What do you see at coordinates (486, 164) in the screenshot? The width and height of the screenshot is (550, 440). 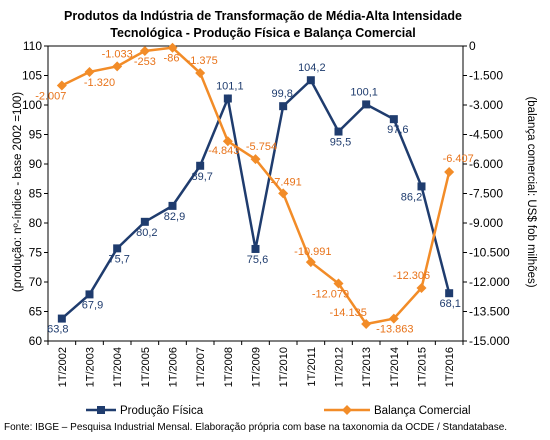 I see `right-tick-label: -6.000` at bounding box center [486, 164].